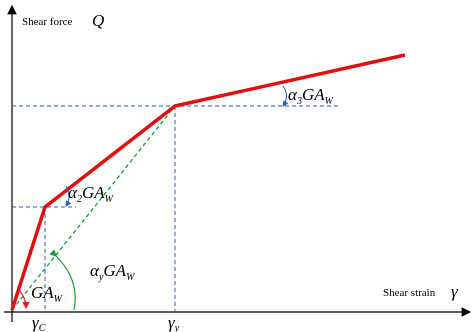 The image size is (474, 332). What do you see at coordinates (299, 101) in the screenshot?
I see `label-part: 3` at bounding box center [299, 101].